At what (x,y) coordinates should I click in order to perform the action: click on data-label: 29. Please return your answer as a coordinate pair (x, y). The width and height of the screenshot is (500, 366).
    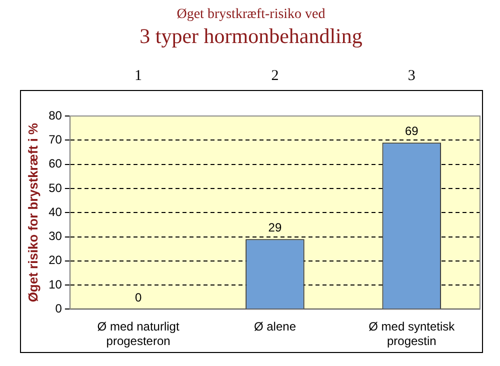
    Looking at the image, I should click on (275, 227).